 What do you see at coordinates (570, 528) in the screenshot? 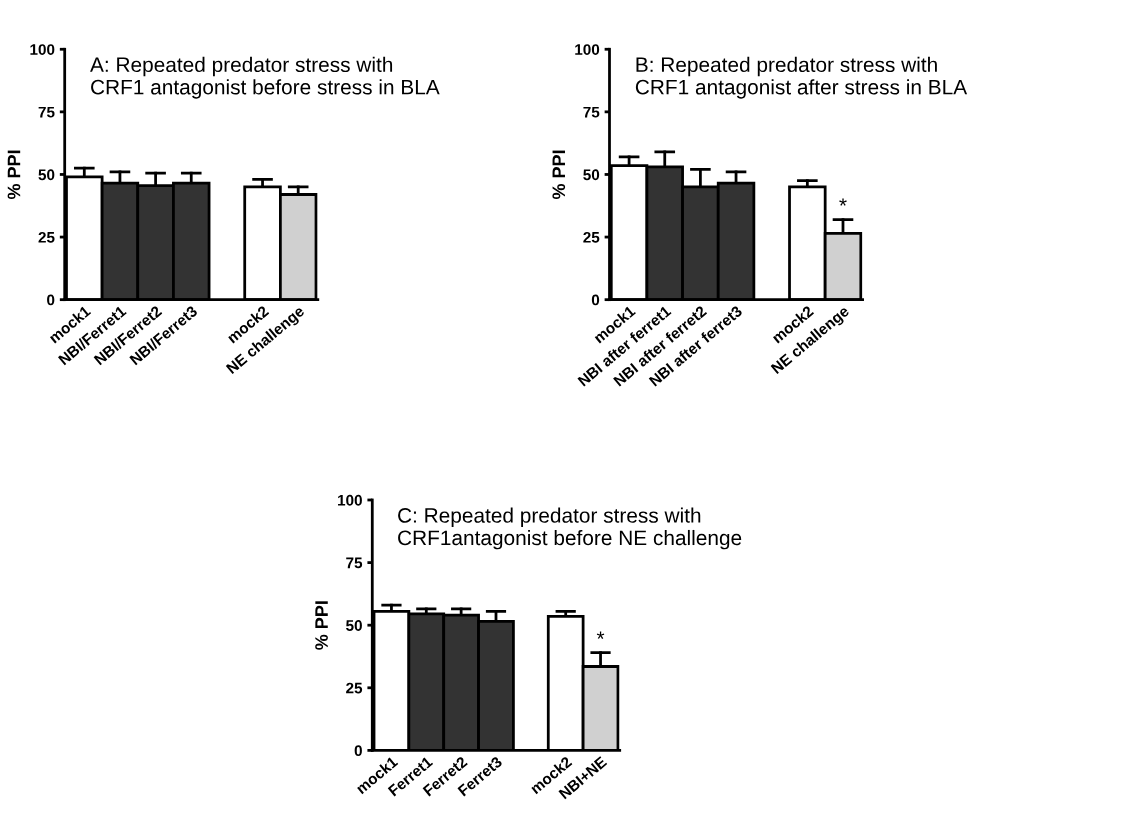
I see `text: C: Repeated predator stress with CRF1antagonist before NE challenge` at bounding box center [570, 528].